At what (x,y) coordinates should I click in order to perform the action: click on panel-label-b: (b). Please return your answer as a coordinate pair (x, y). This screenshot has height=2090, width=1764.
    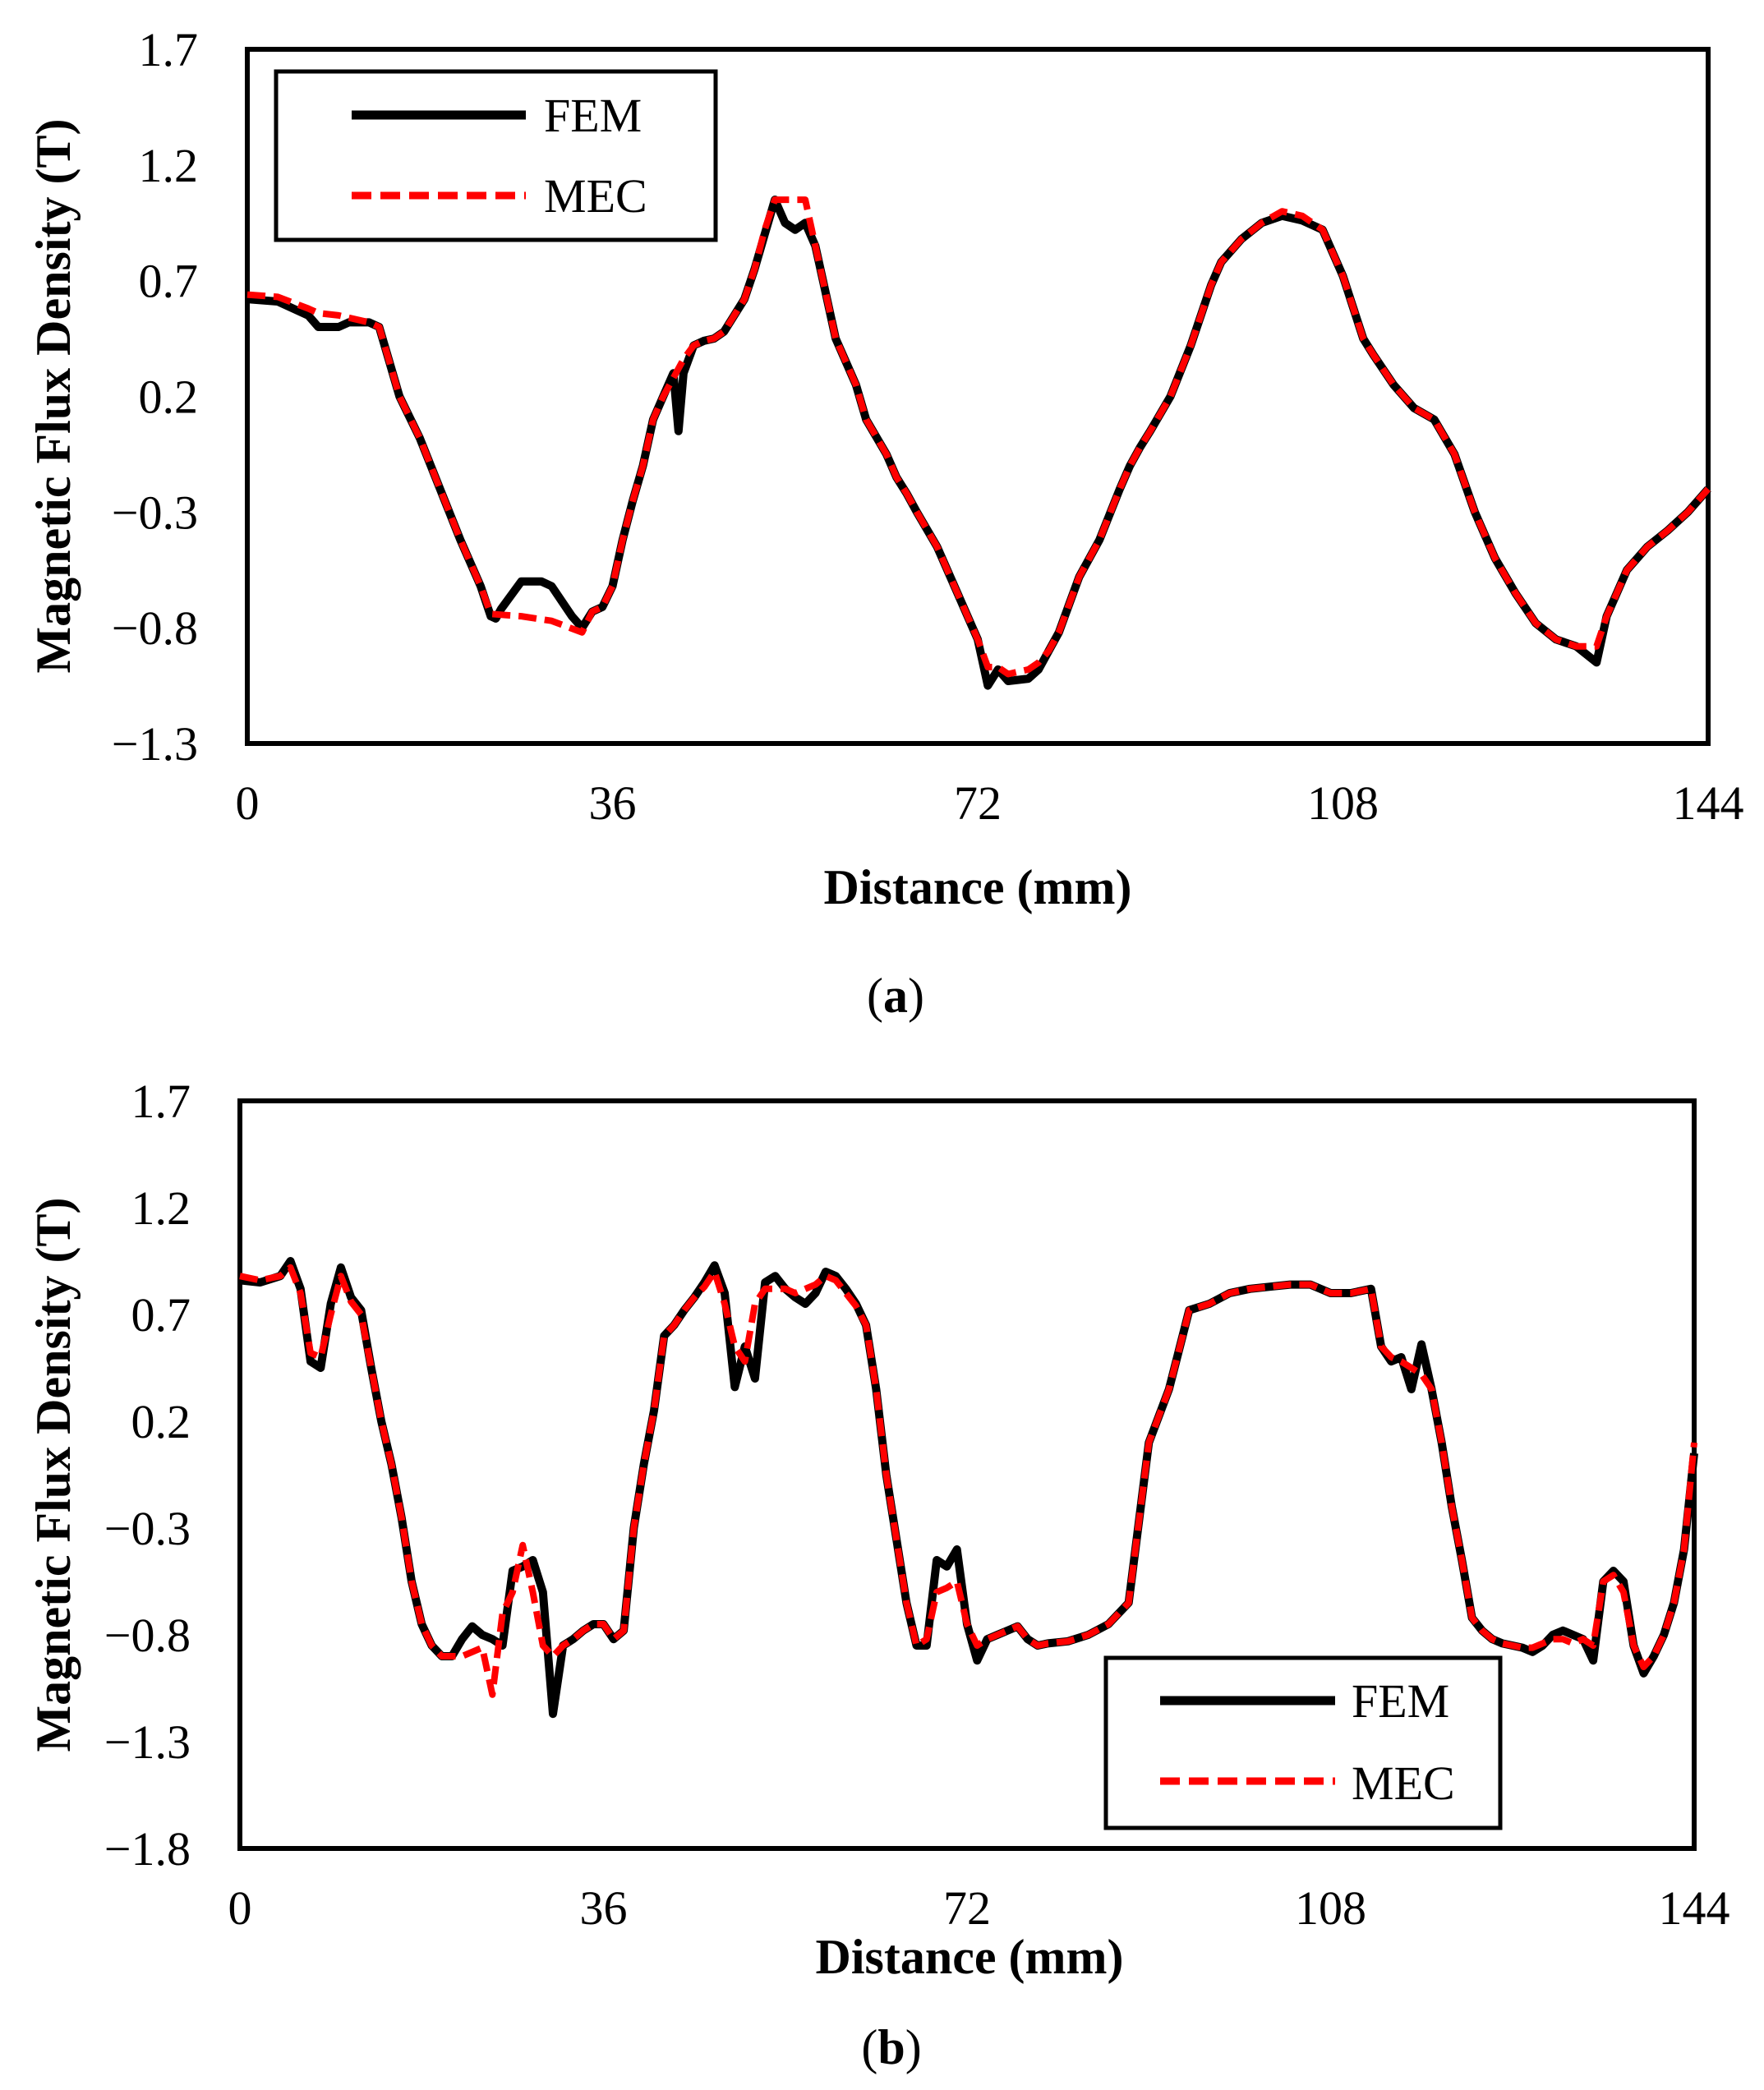
    Looking at the image, I should click on (891, 2047).